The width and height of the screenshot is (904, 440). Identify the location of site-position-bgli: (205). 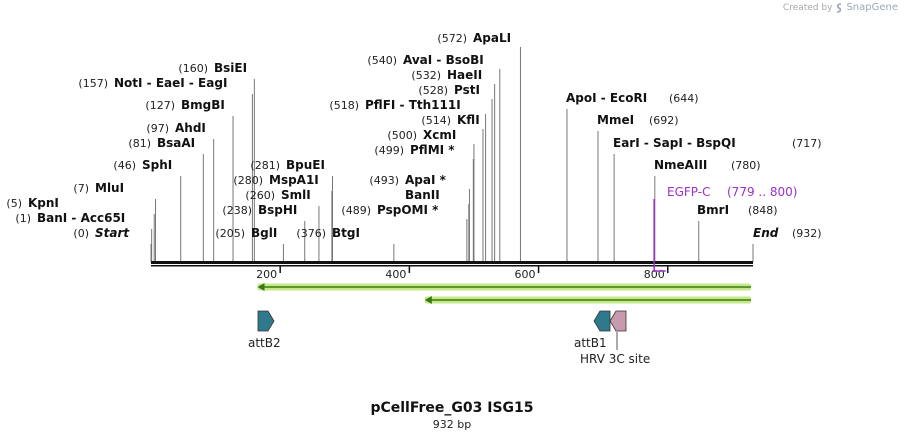
(230, 233).